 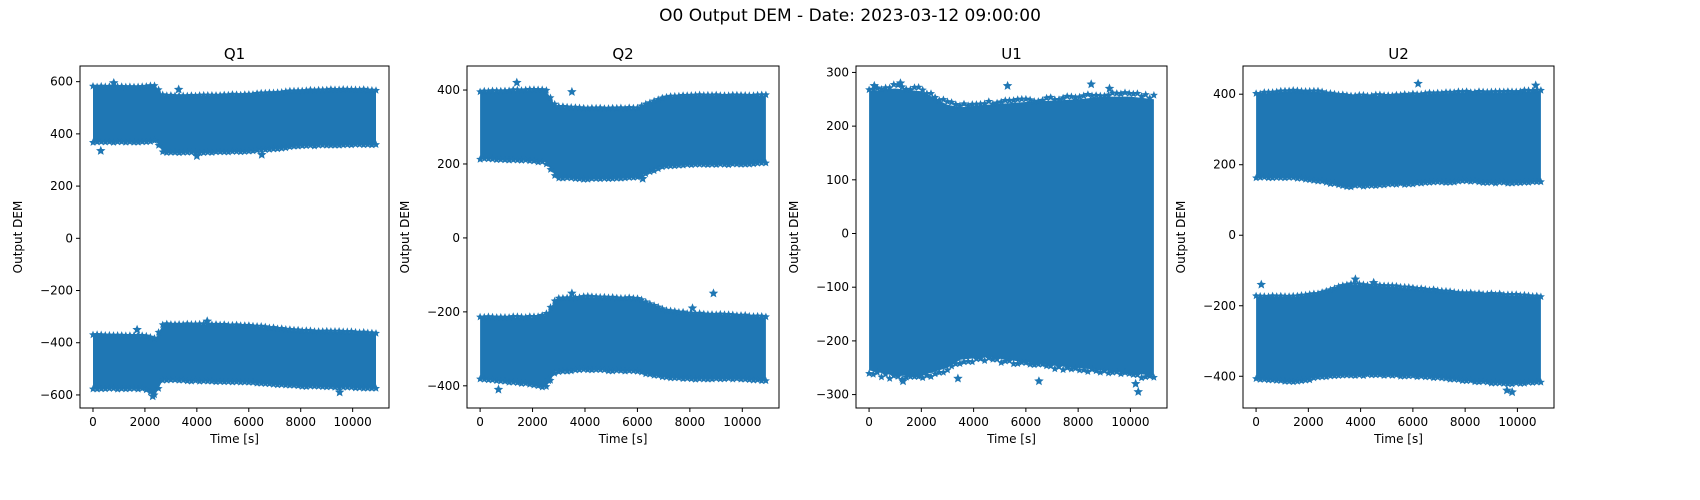 I want to click on y-tick-label: 0, so click(x=1232, y=235).